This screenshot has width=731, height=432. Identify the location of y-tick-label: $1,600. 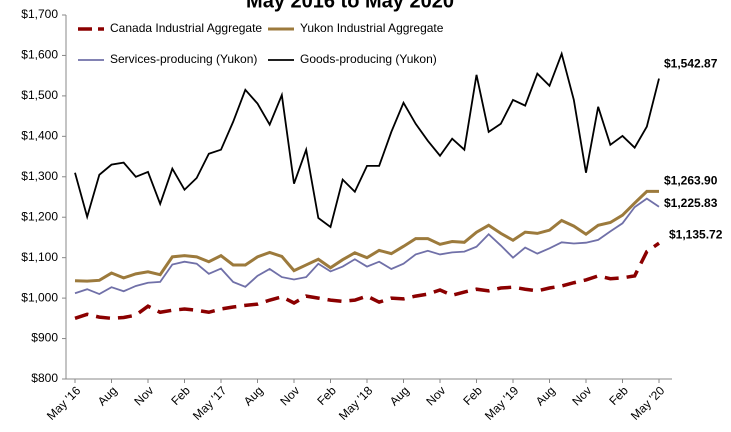
(39, 55).